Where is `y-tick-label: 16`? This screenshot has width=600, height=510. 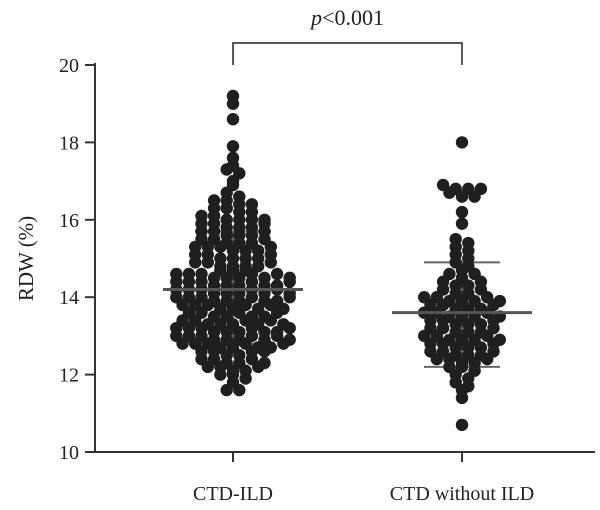 y-tick-label: 16 is located at coordinates (69, 221).